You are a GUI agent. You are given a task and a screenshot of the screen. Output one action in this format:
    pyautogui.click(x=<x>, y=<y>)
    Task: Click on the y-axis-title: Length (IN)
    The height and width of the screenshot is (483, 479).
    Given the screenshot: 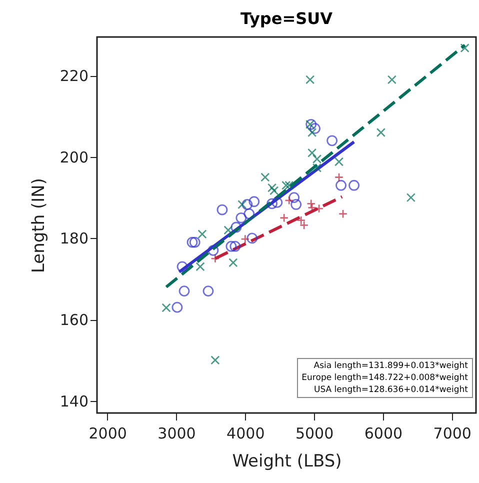 What is the action you would take?
    pyautogui.click(x=38, y=226)
    